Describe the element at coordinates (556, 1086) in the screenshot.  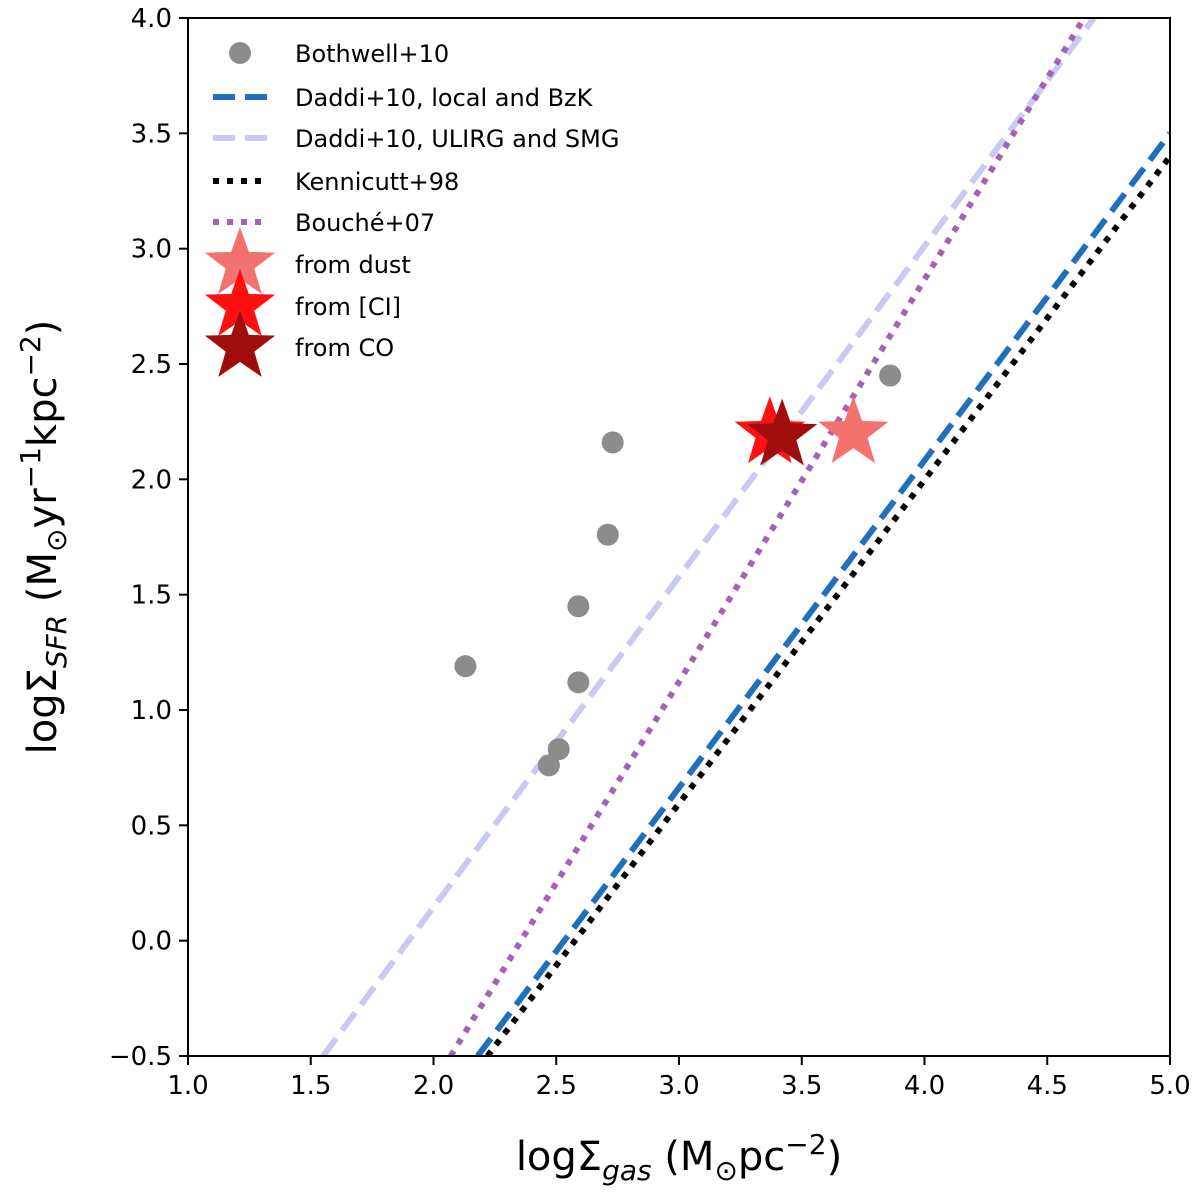
I see `x-tick-label: 2.5` at that location.